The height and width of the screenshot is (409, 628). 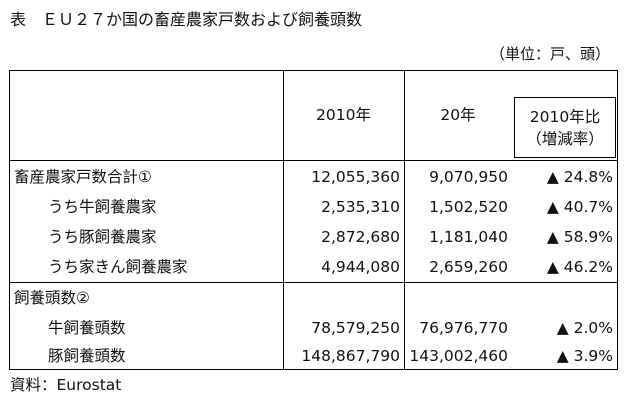 I want to click on value-2010, so click(x=343, y=298).